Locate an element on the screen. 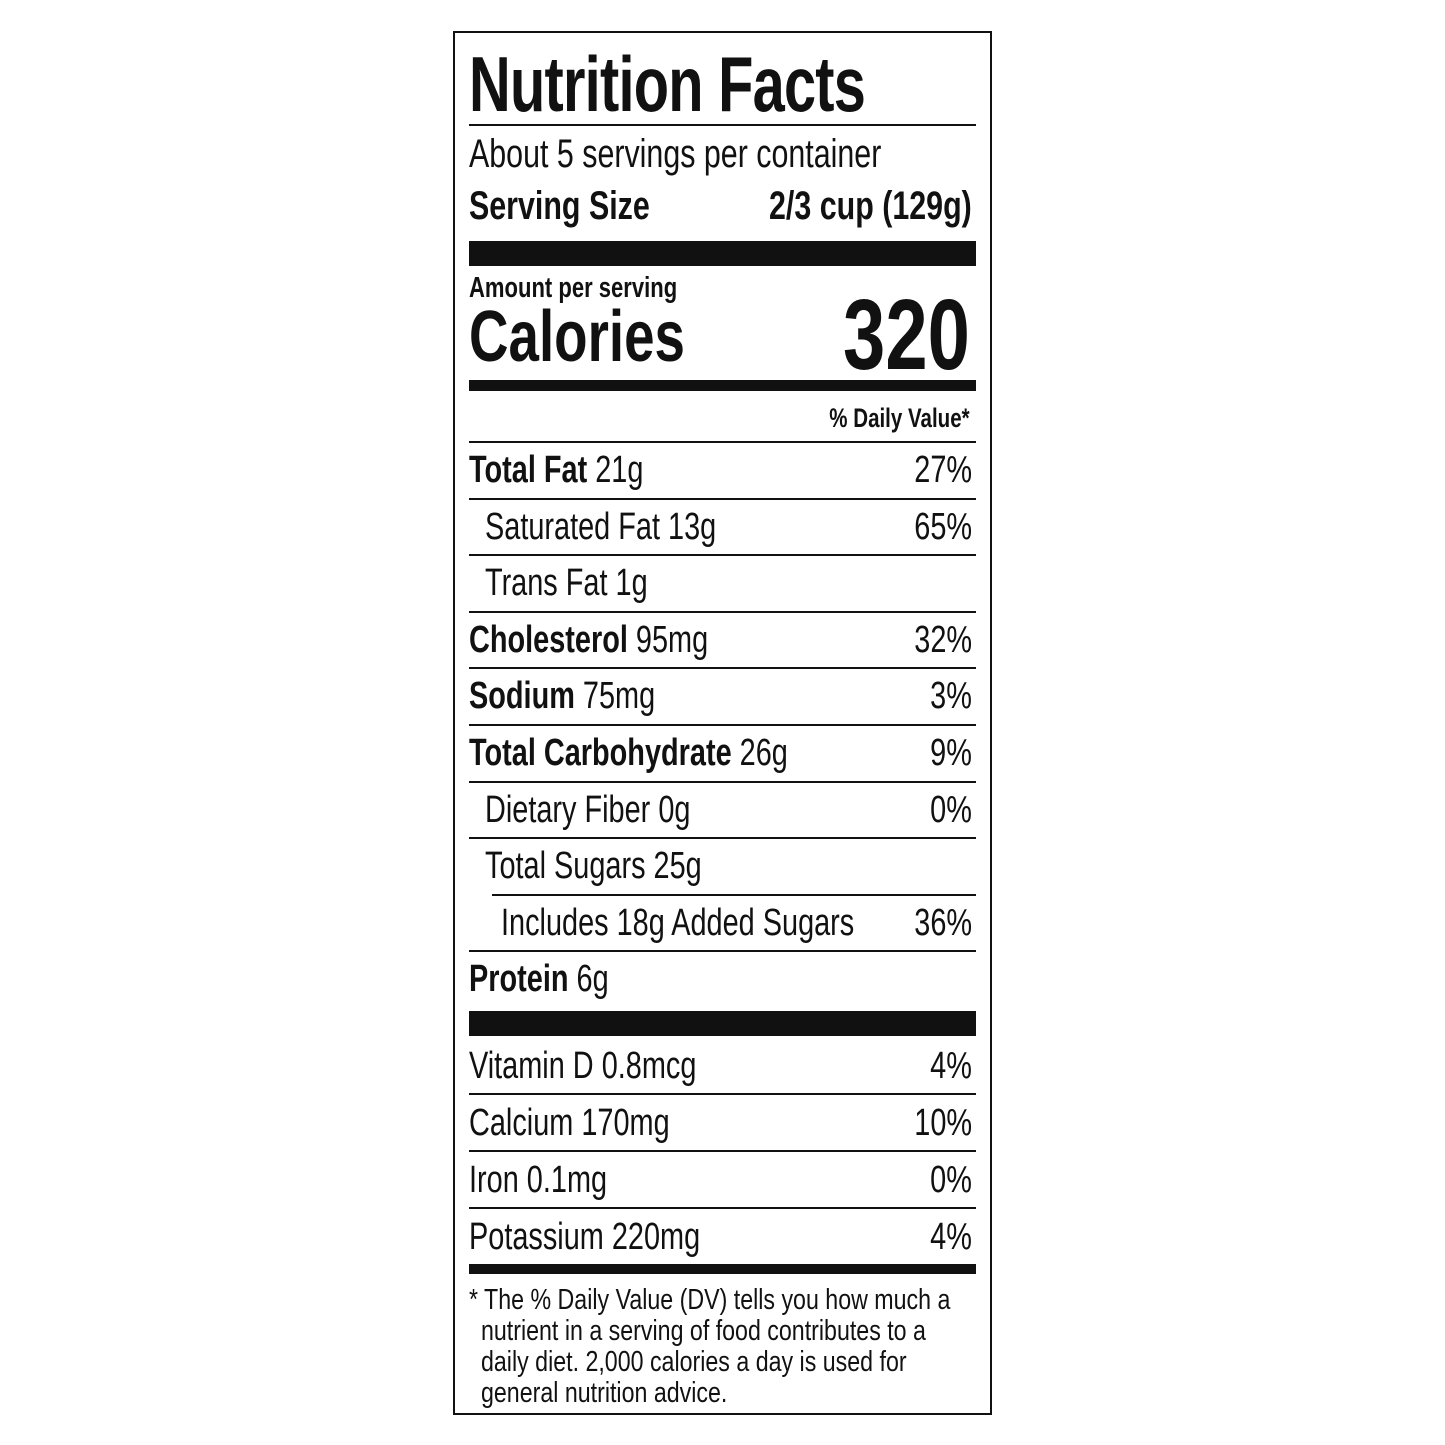 The image size is (1445, 1445). daily-value-percent: 3% is located at coordinates (951, 696).